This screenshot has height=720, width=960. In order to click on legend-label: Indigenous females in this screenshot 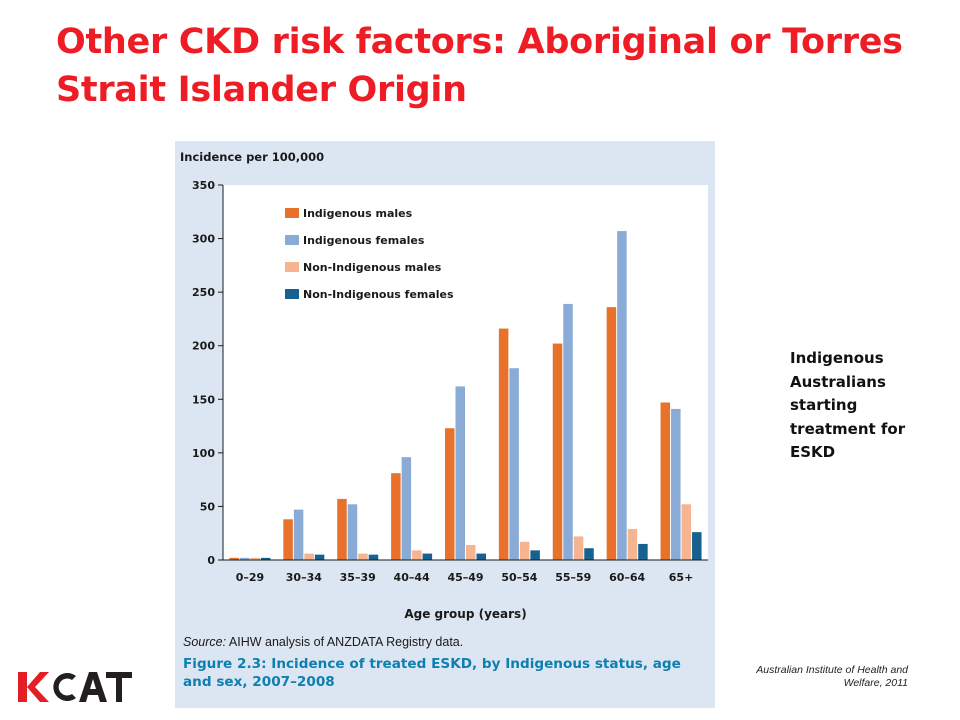, I will do `click(364, 240)`.